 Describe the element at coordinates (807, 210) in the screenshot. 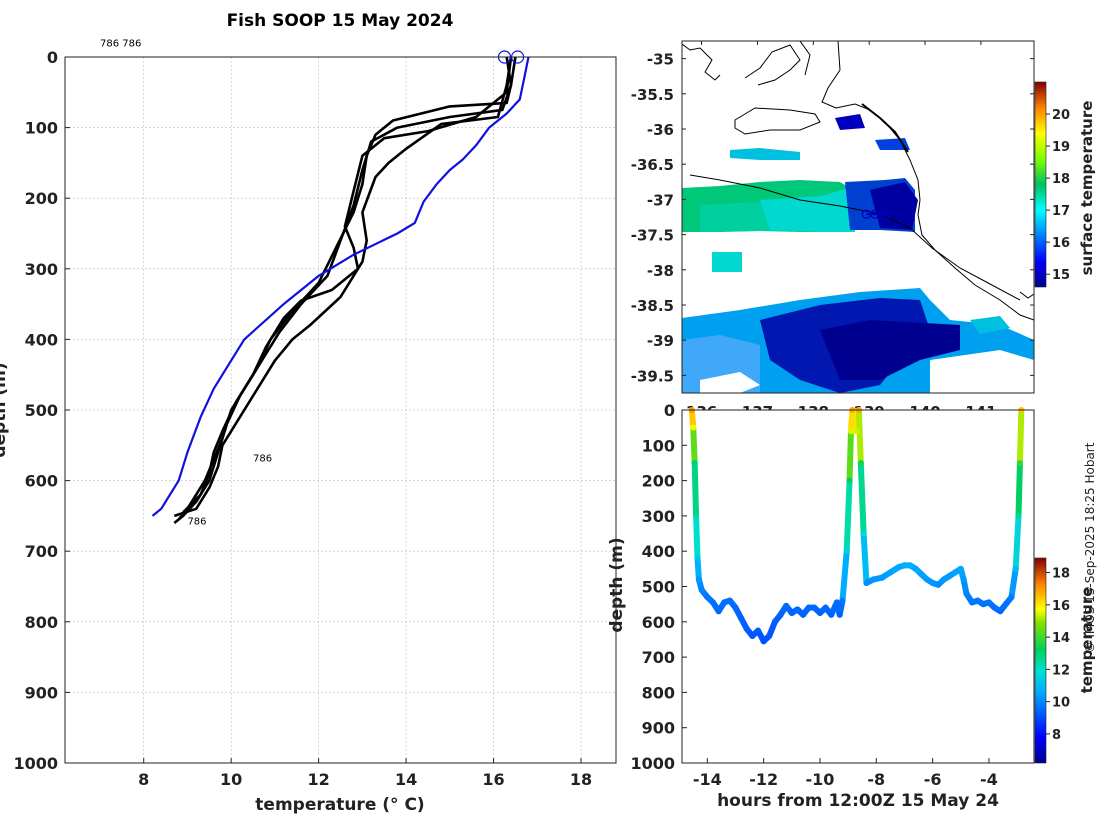

I see `sst-patch-cyan` at that location.